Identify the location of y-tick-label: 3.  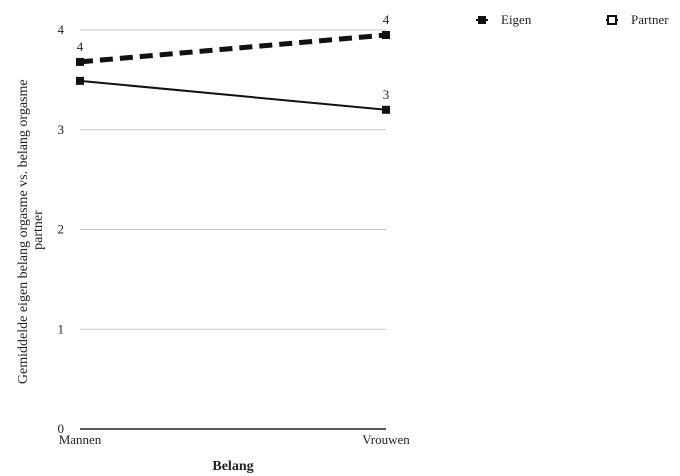
(61, 129).